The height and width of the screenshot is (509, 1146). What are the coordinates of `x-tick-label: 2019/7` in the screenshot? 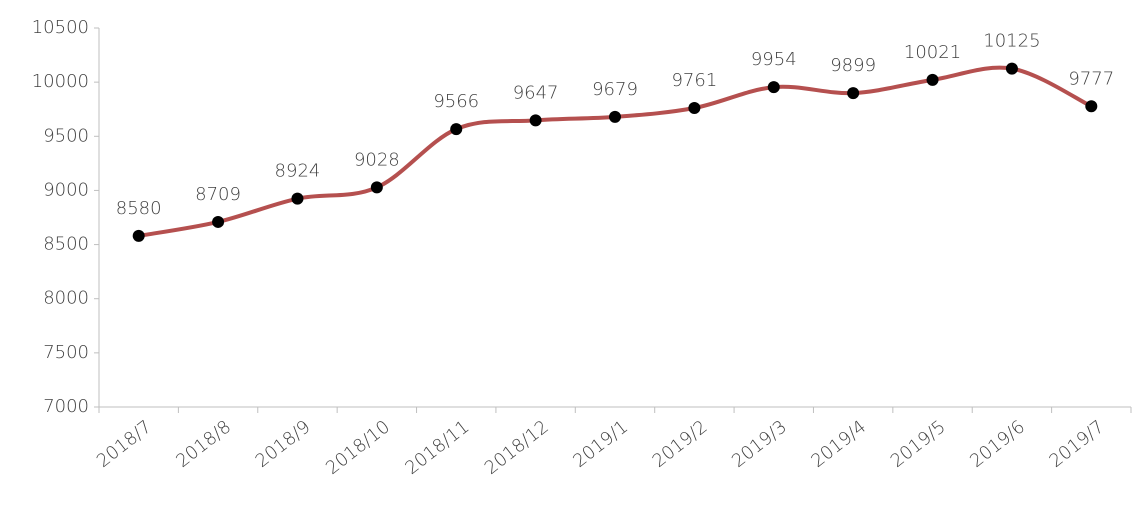 It's located at (1077, 444).